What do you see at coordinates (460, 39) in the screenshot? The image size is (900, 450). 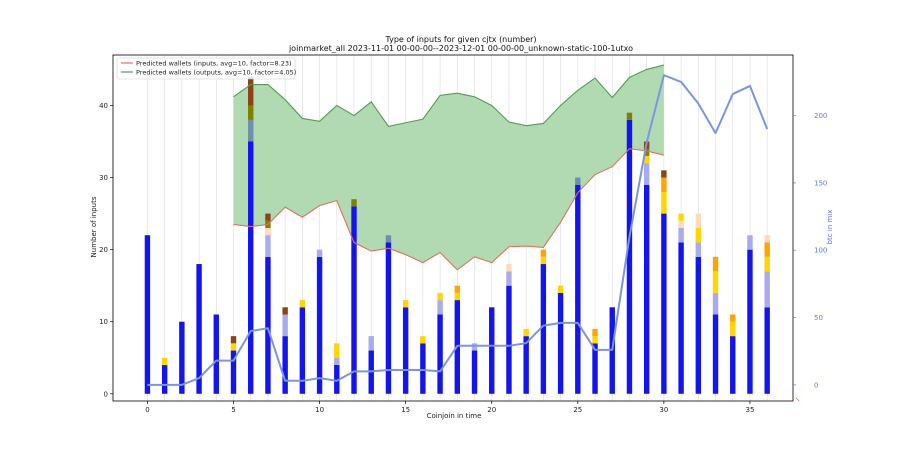 I see `chart-title: Type of inputs for given cjtx (number)` at bounding box center [460, 39].